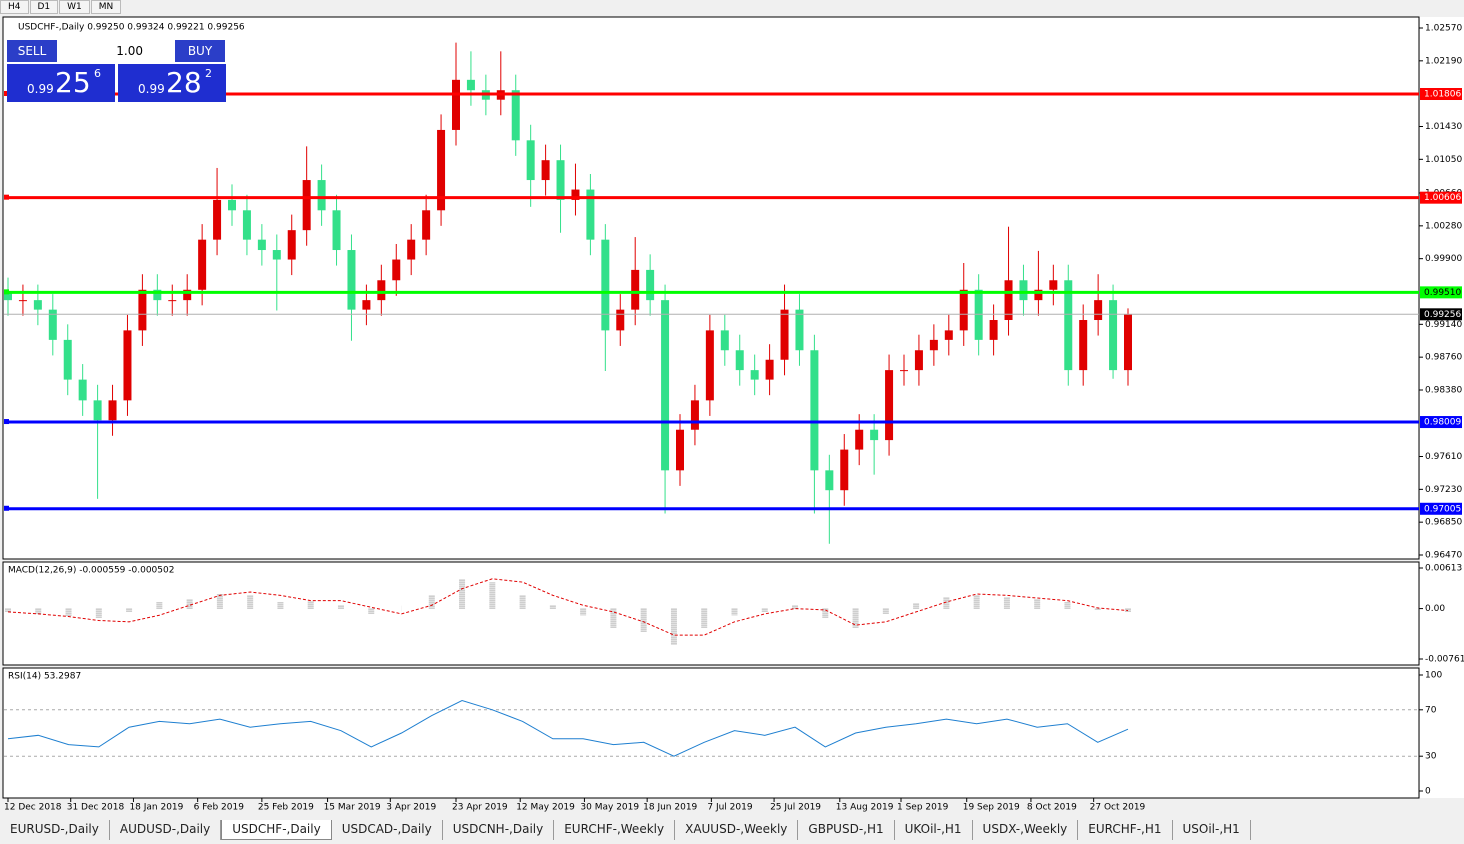 The height and width of the screenshot is (844, 1464). What do you see at coordinates (1435, 609) in the screenshot?
I see `y-tick-label: 0.00` at bounding box center [1435, 609].